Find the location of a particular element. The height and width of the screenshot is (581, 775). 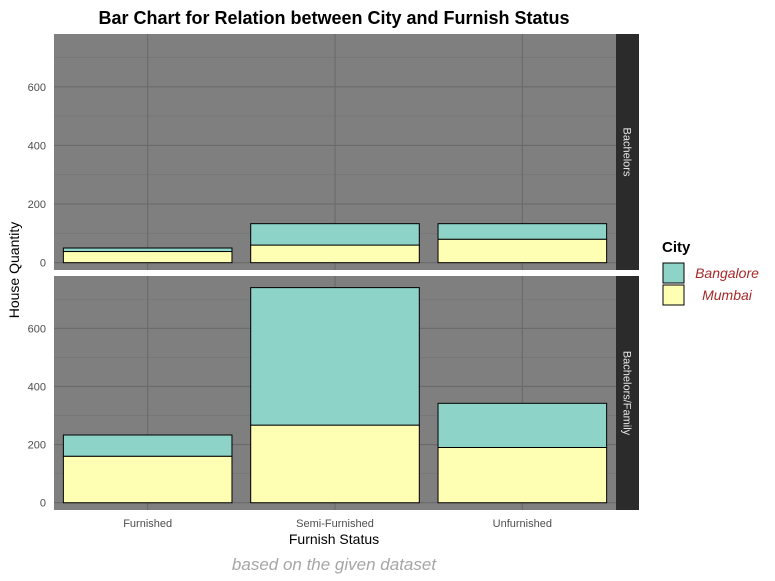

legend-label: Bangalore is located at coordinates (727, 273).